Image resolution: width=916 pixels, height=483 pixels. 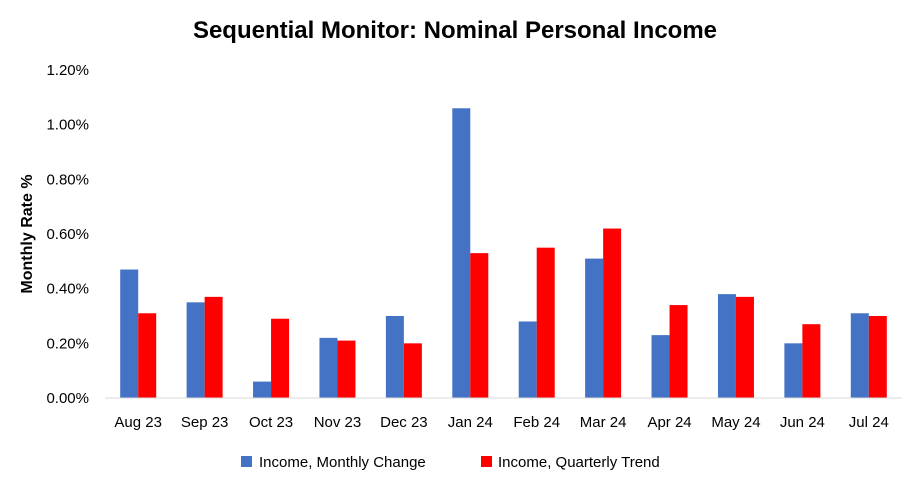 I want to click on y-tick-label: 1.20%, so click(x=67, y=70).